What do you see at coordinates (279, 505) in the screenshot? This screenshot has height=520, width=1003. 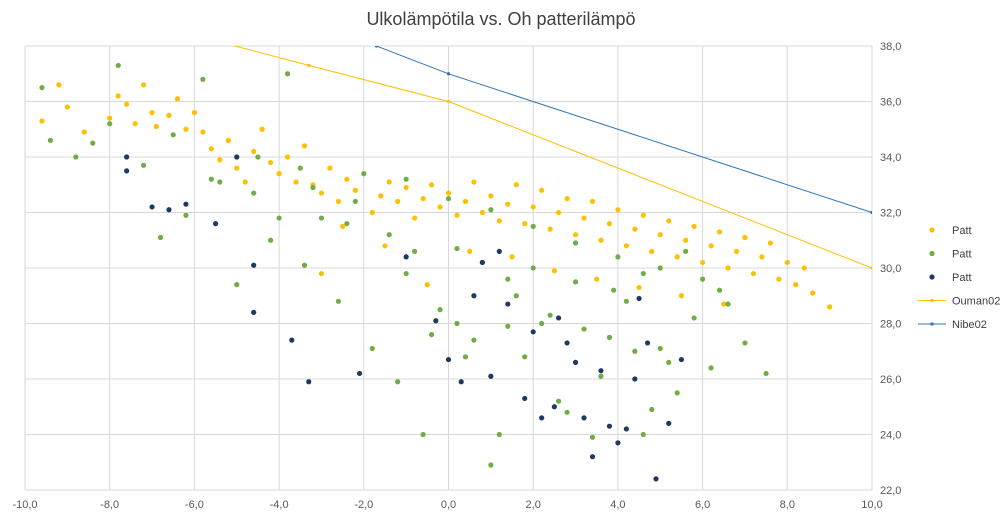 I see `x-tick-label: -4,0` at bounding box center [279, 505].